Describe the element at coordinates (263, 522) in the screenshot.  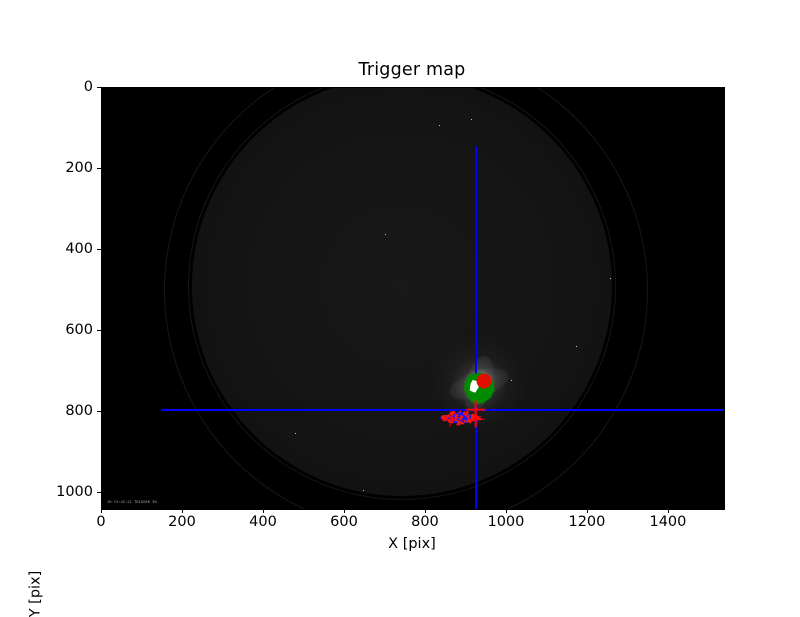
I see `x-tick-label: 400` at that location.